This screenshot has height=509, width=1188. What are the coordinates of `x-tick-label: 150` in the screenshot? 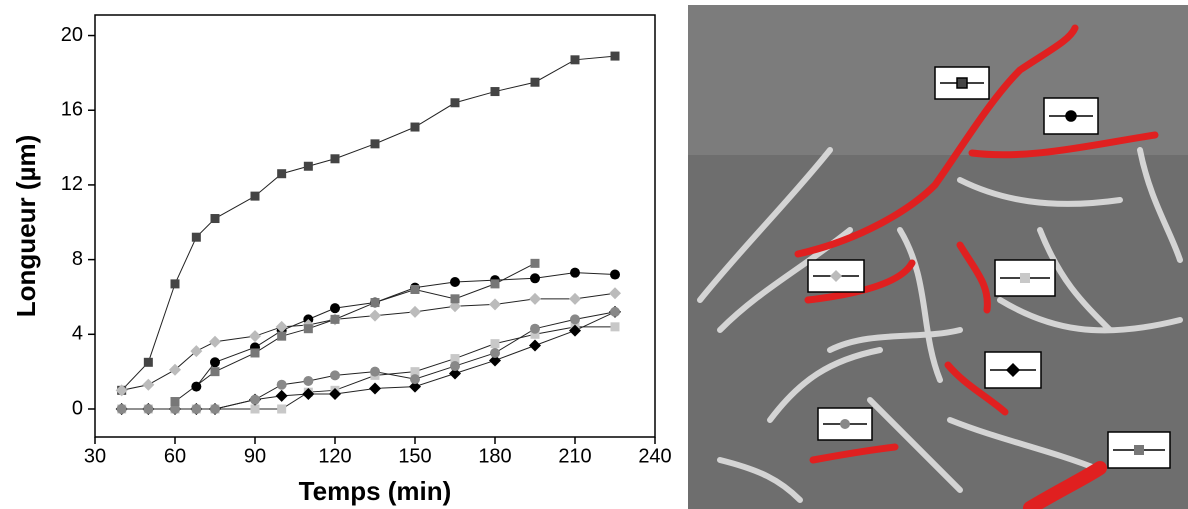 It's located at (414, 456).